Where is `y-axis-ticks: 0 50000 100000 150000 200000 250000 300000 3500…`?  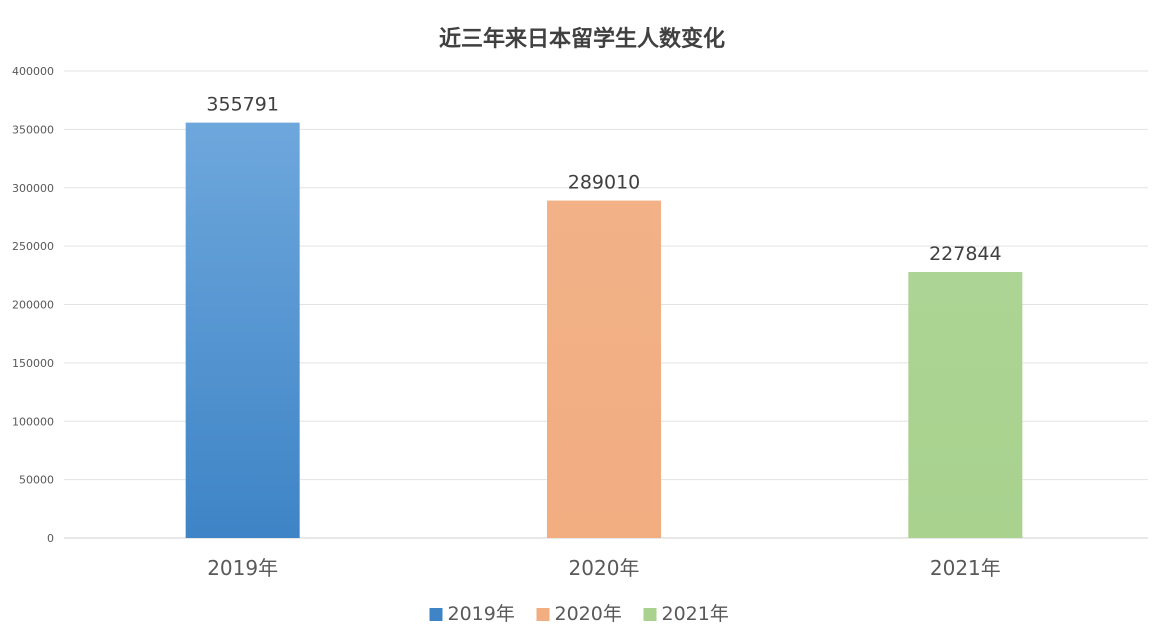 y-axis-ticks: 0 50000 100000 150000 200000 250000 300000 3500… is located at coordinates (33, 305).